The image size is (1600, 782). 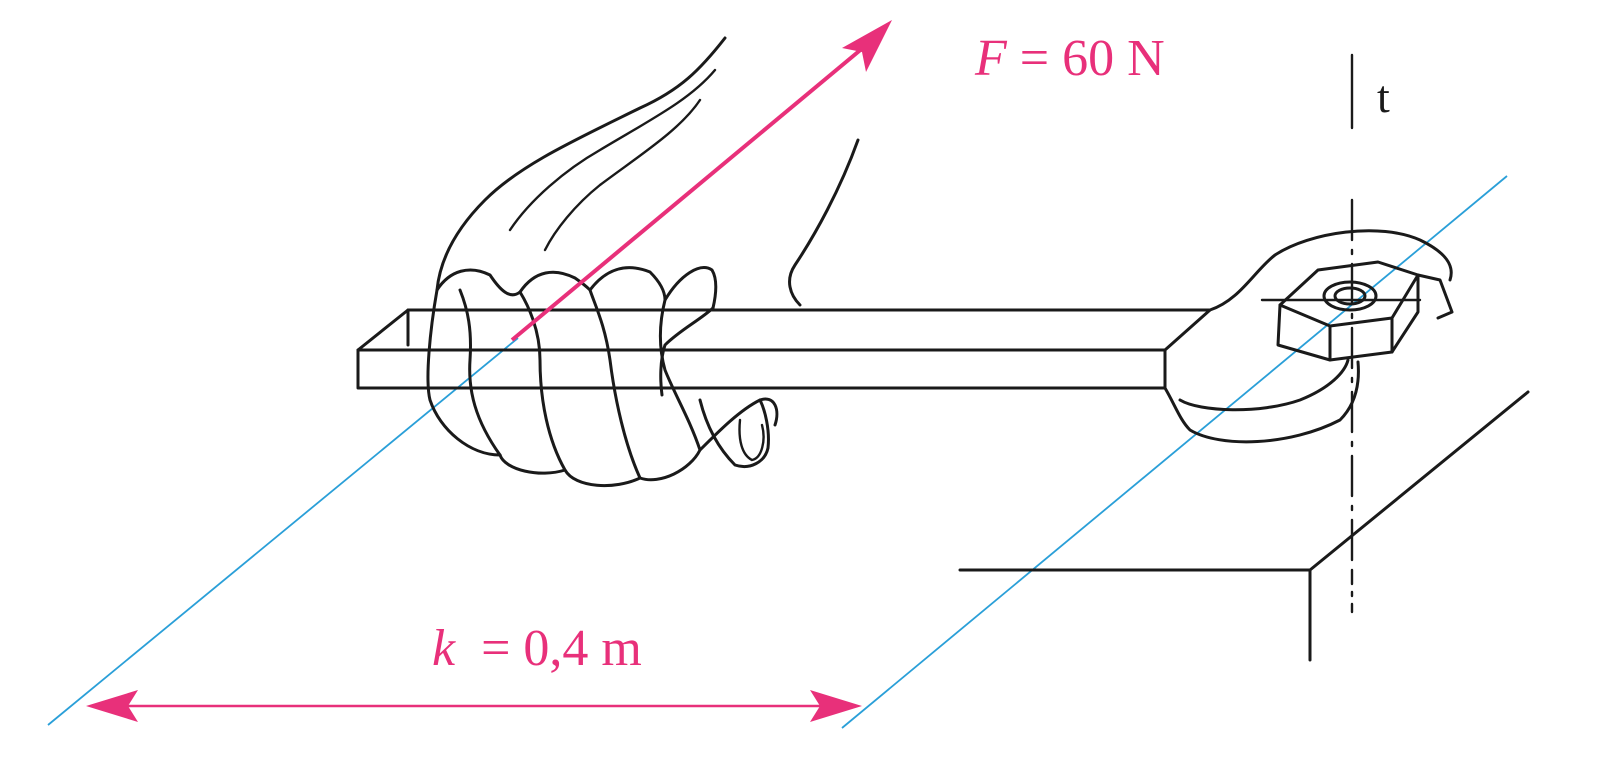 I want to click on wrench-head-outer, so click(x=1330, y=270).